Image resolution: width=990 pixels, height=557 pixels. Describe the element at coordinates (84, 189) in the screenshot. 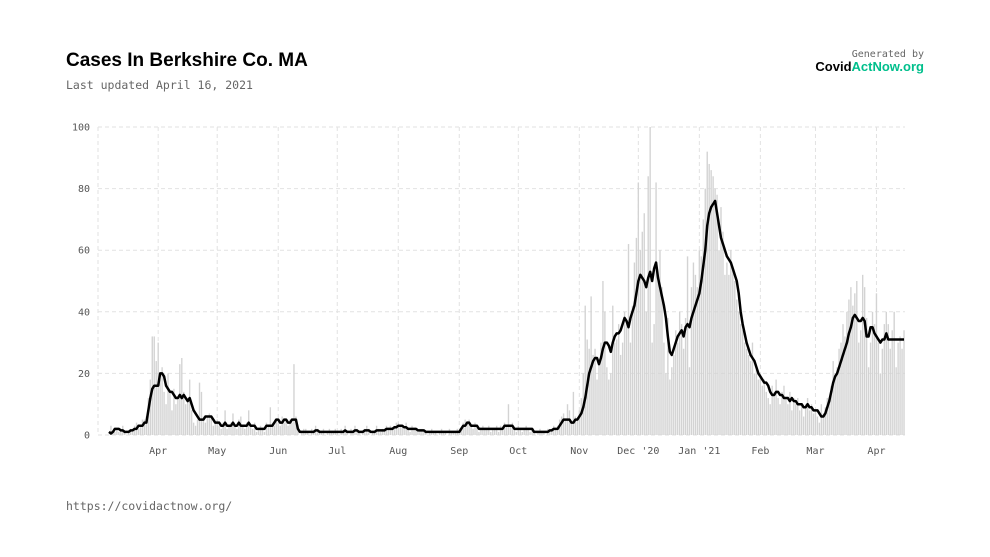

I see `y-tick-label: 80` at that location.